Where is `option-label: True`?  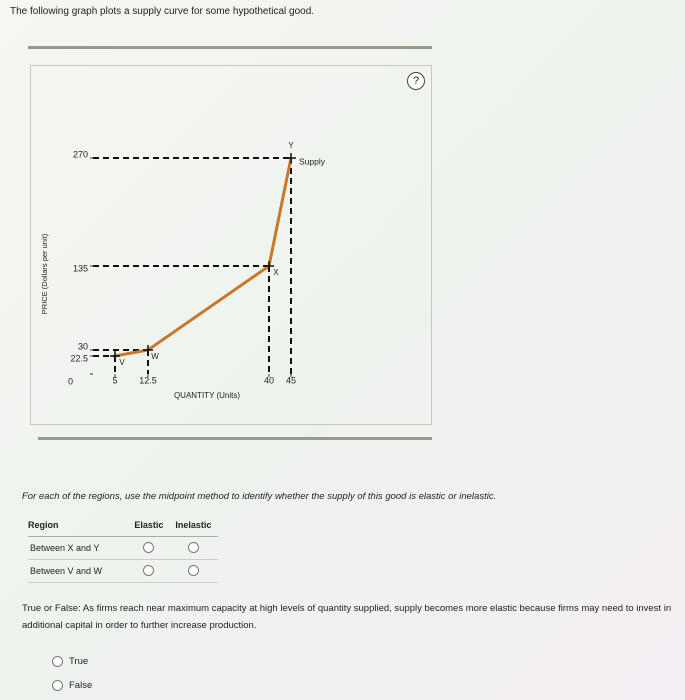 option-label: True is located at coordinates (79, 661).